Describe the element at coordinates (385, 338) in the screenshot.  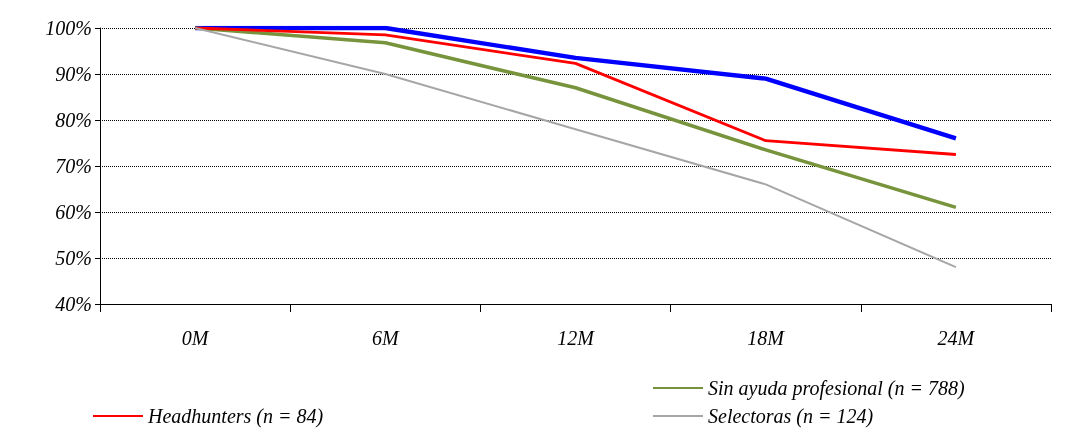
I see `x-tick-label: 6M` at that location.